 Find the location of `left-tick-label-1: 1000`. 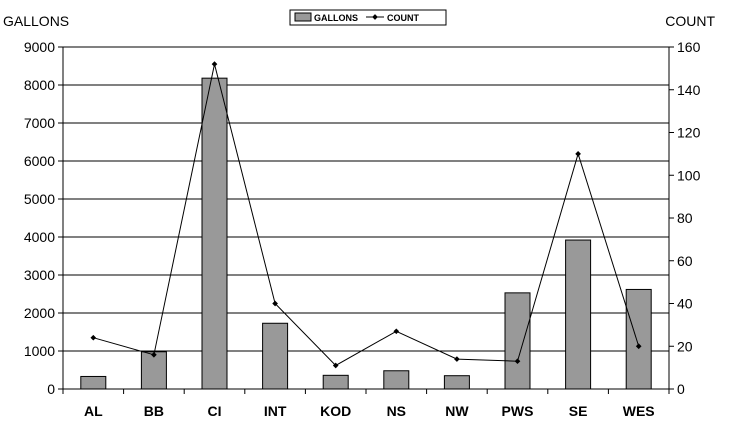

left-tick-label-1: 1000 is located at coordinates (39, 351).